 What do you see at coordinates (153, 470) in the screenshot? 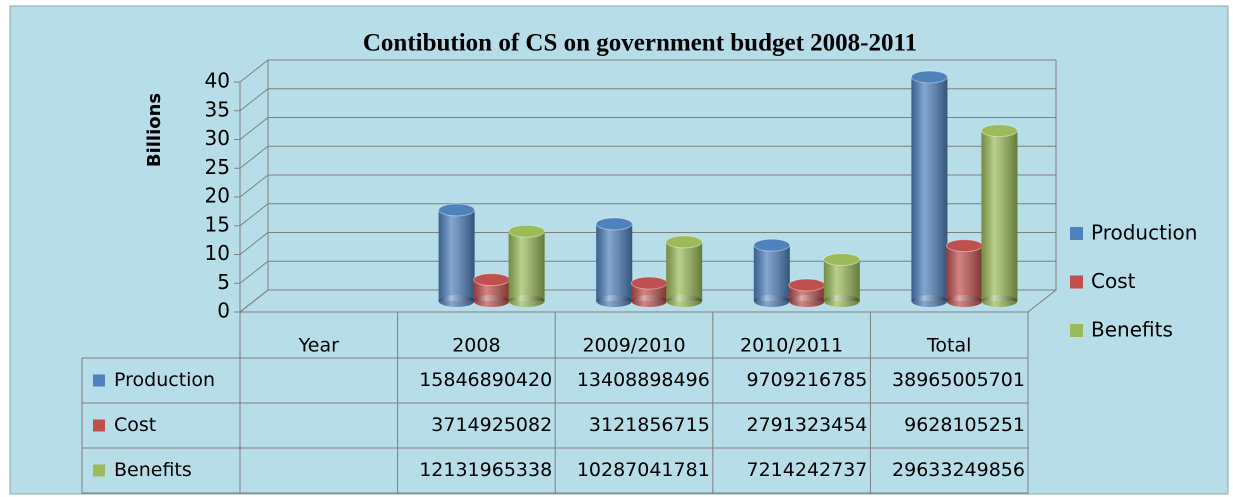
I see `table-row-label: Benefits` at bounding box center [153, 470].